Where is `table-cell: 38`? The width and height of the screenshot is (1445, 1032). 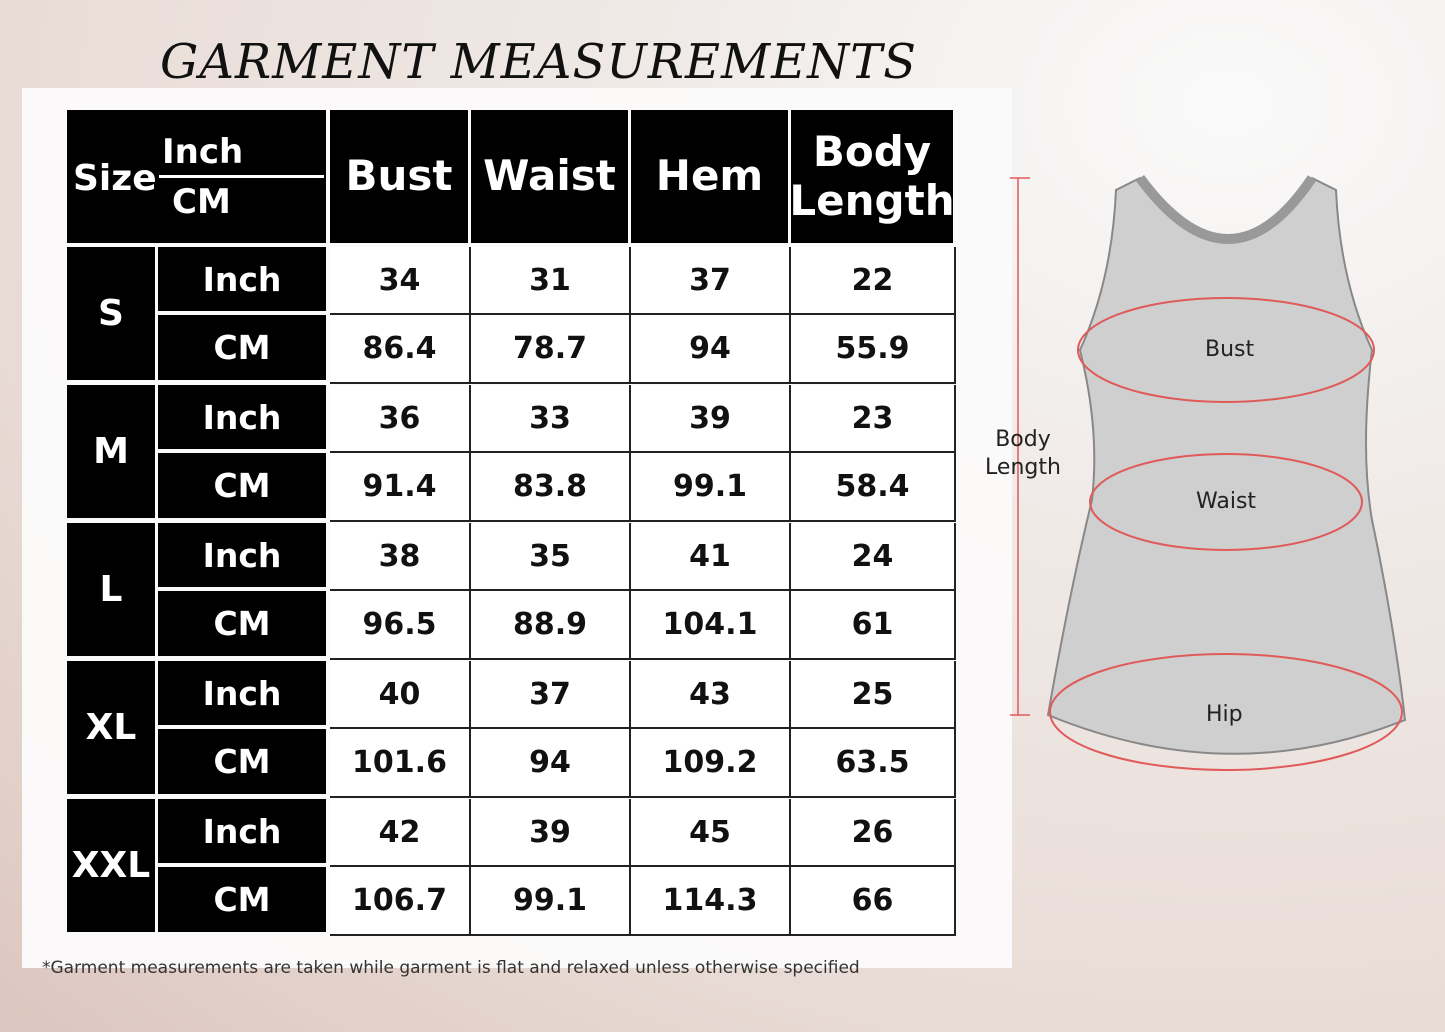
table-cell: 38 is located at coordinates (400, 557).